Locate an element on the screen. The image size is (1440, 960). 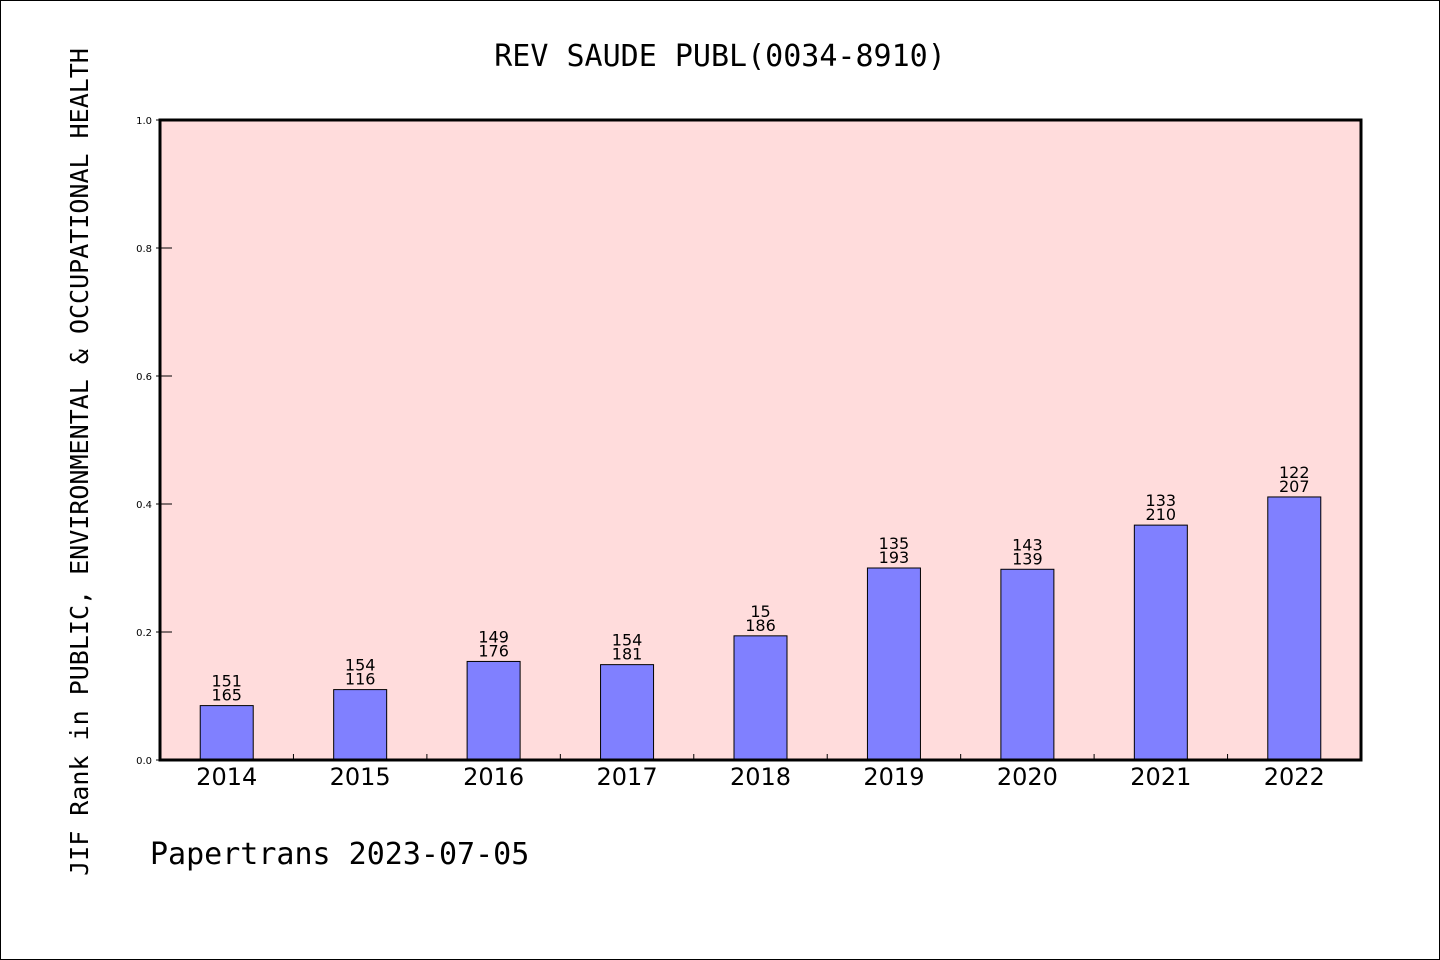
bar-label-bottom-2020: 139 is located at coordinates (1027, 558).